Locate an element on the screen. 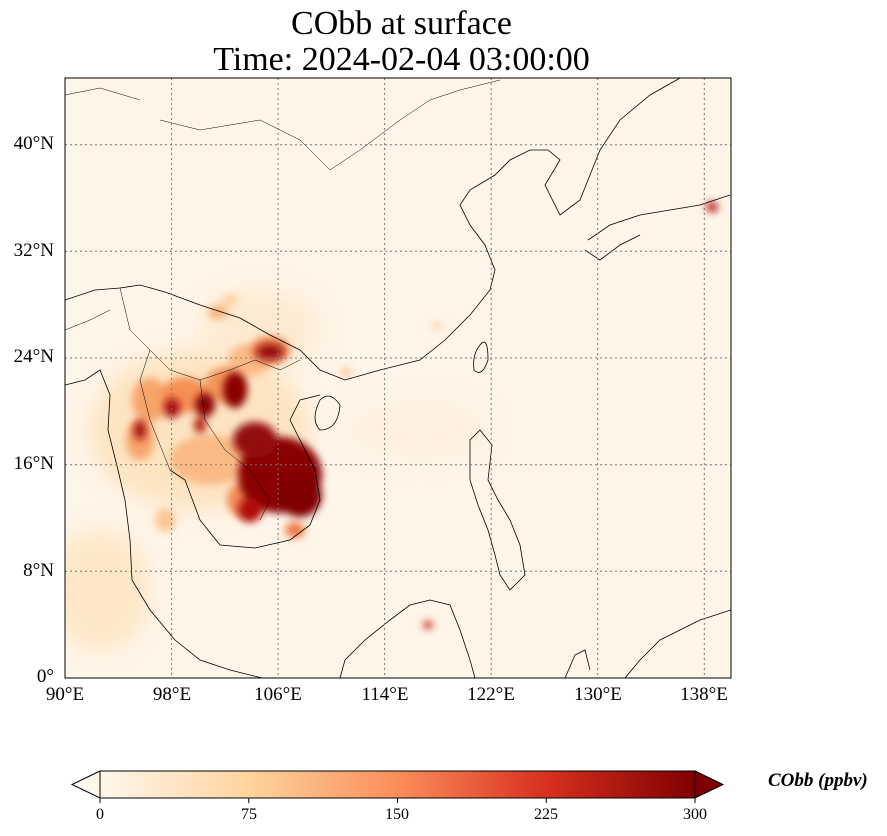  colorbar-tick-label: 225 is located at coordinates (546, 814).